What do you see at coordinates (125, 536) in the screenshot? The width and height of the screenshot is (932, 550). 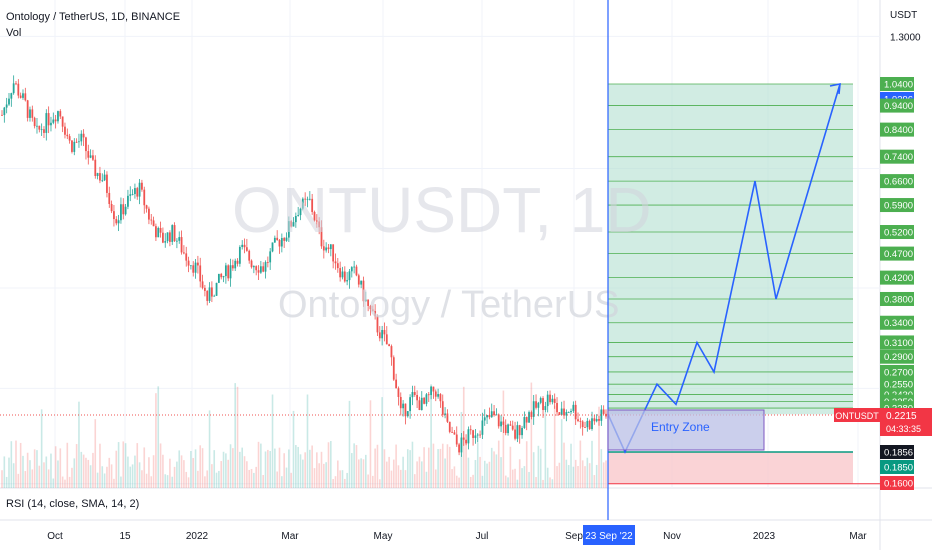 I see `time-tick-label: 15` at bounding box center [125, 536].